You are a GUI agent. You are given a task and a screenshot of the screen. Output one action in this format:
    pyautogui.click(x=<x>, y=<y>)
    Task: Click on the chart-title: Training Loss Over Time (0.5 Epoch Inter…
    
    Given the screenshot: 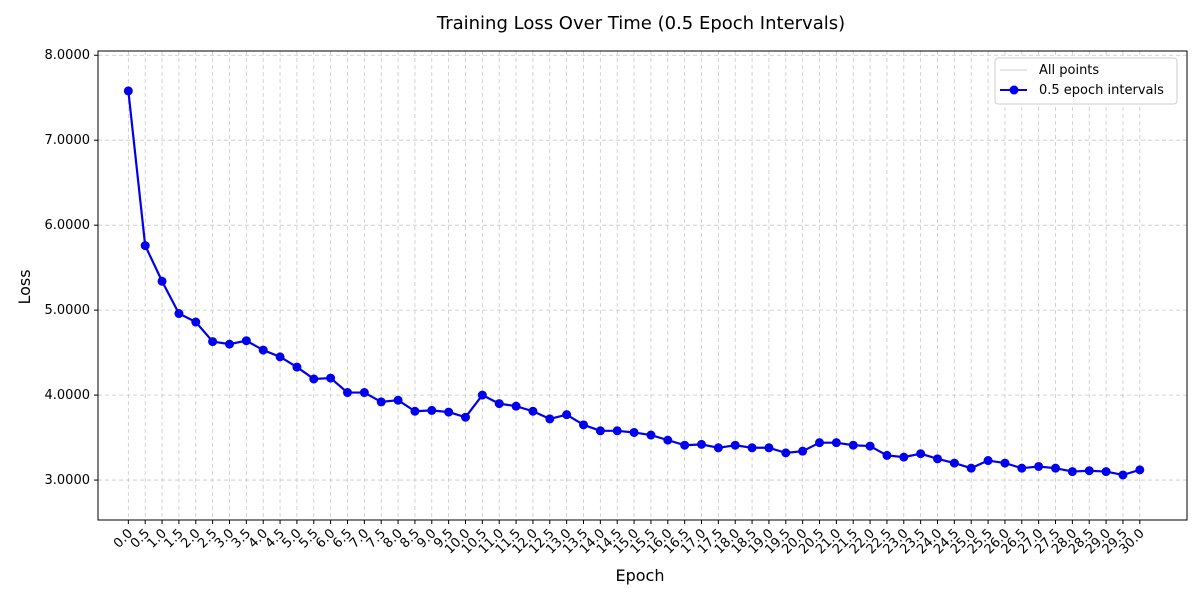 What is the action you would take?
    pyautogui.click(x=640, y=23)
    